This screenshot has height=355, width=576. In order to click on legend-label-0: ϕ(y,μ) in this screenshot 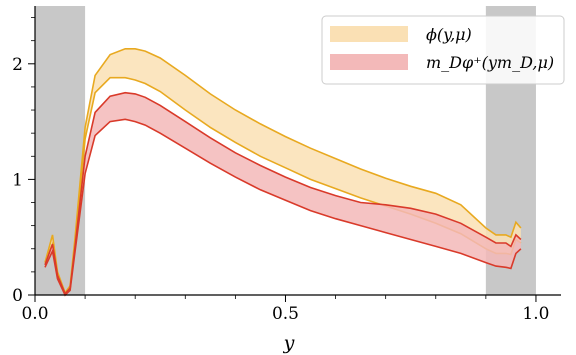, I will do `click(449, 34)`.